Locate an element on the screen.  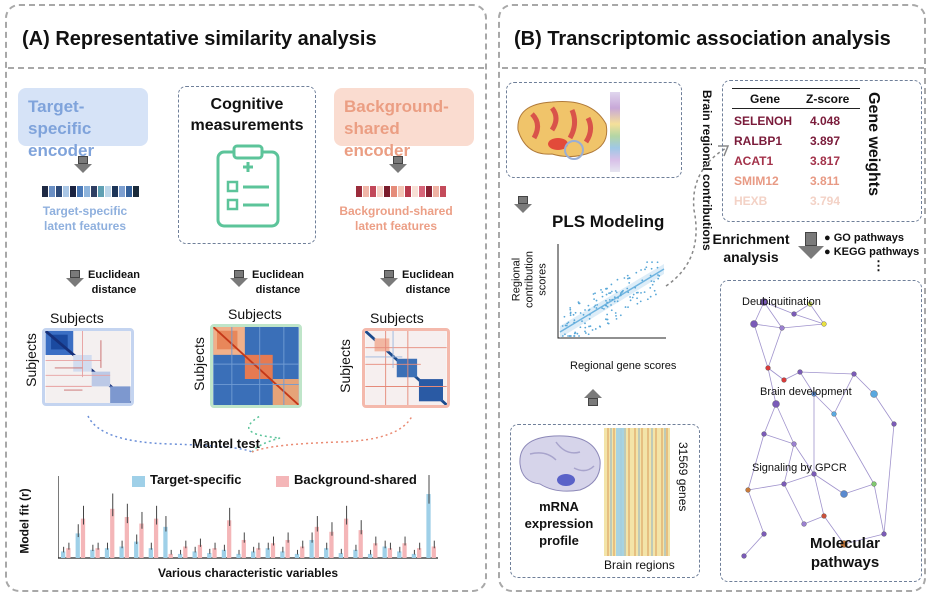
more-ellipsis: ⋮ is located at coordinates (878, 265).